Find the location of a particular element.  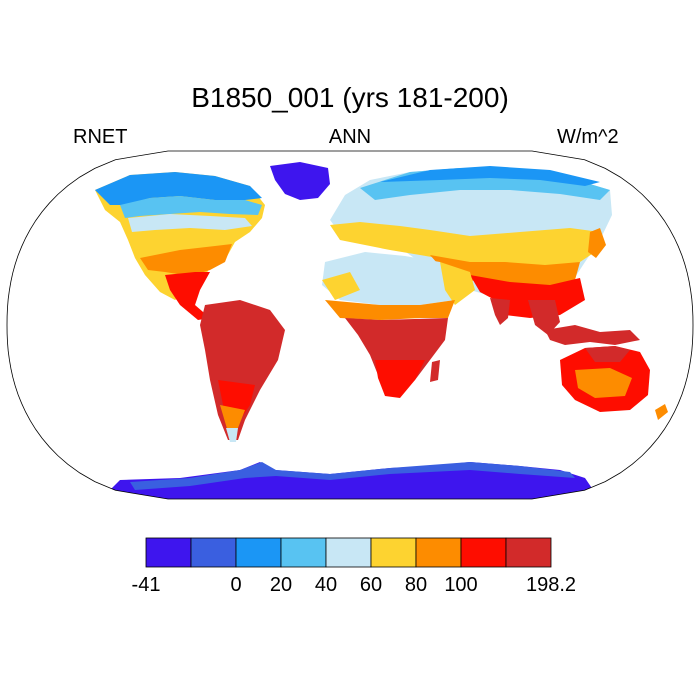

antarctica-region is located at coordinates (350, 480).